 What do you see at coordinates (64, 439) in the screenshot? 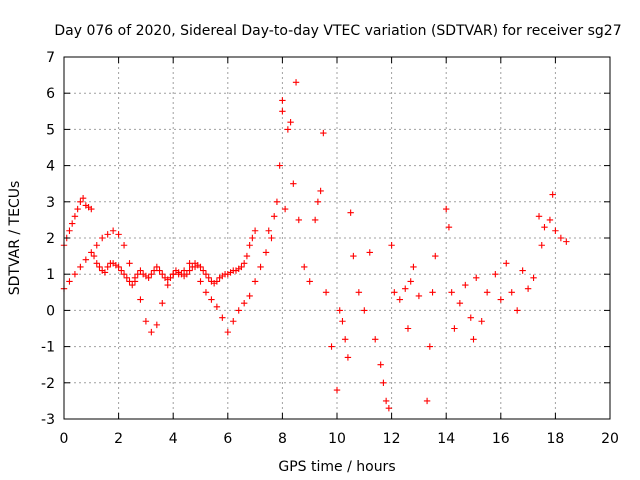
I see `x-tick-label: 0` at bounding box center [64, 439].